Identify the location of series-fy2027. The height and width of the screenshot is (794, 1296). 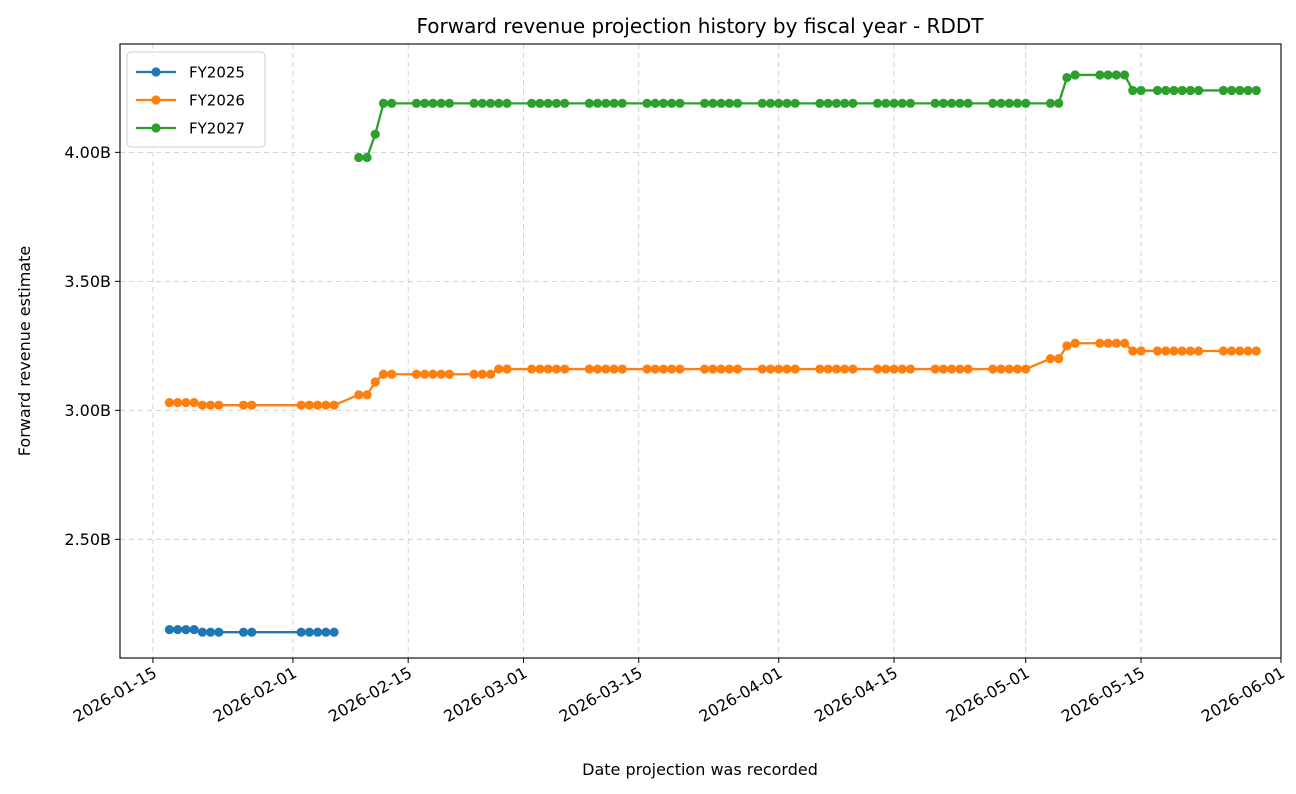
(807, 116).